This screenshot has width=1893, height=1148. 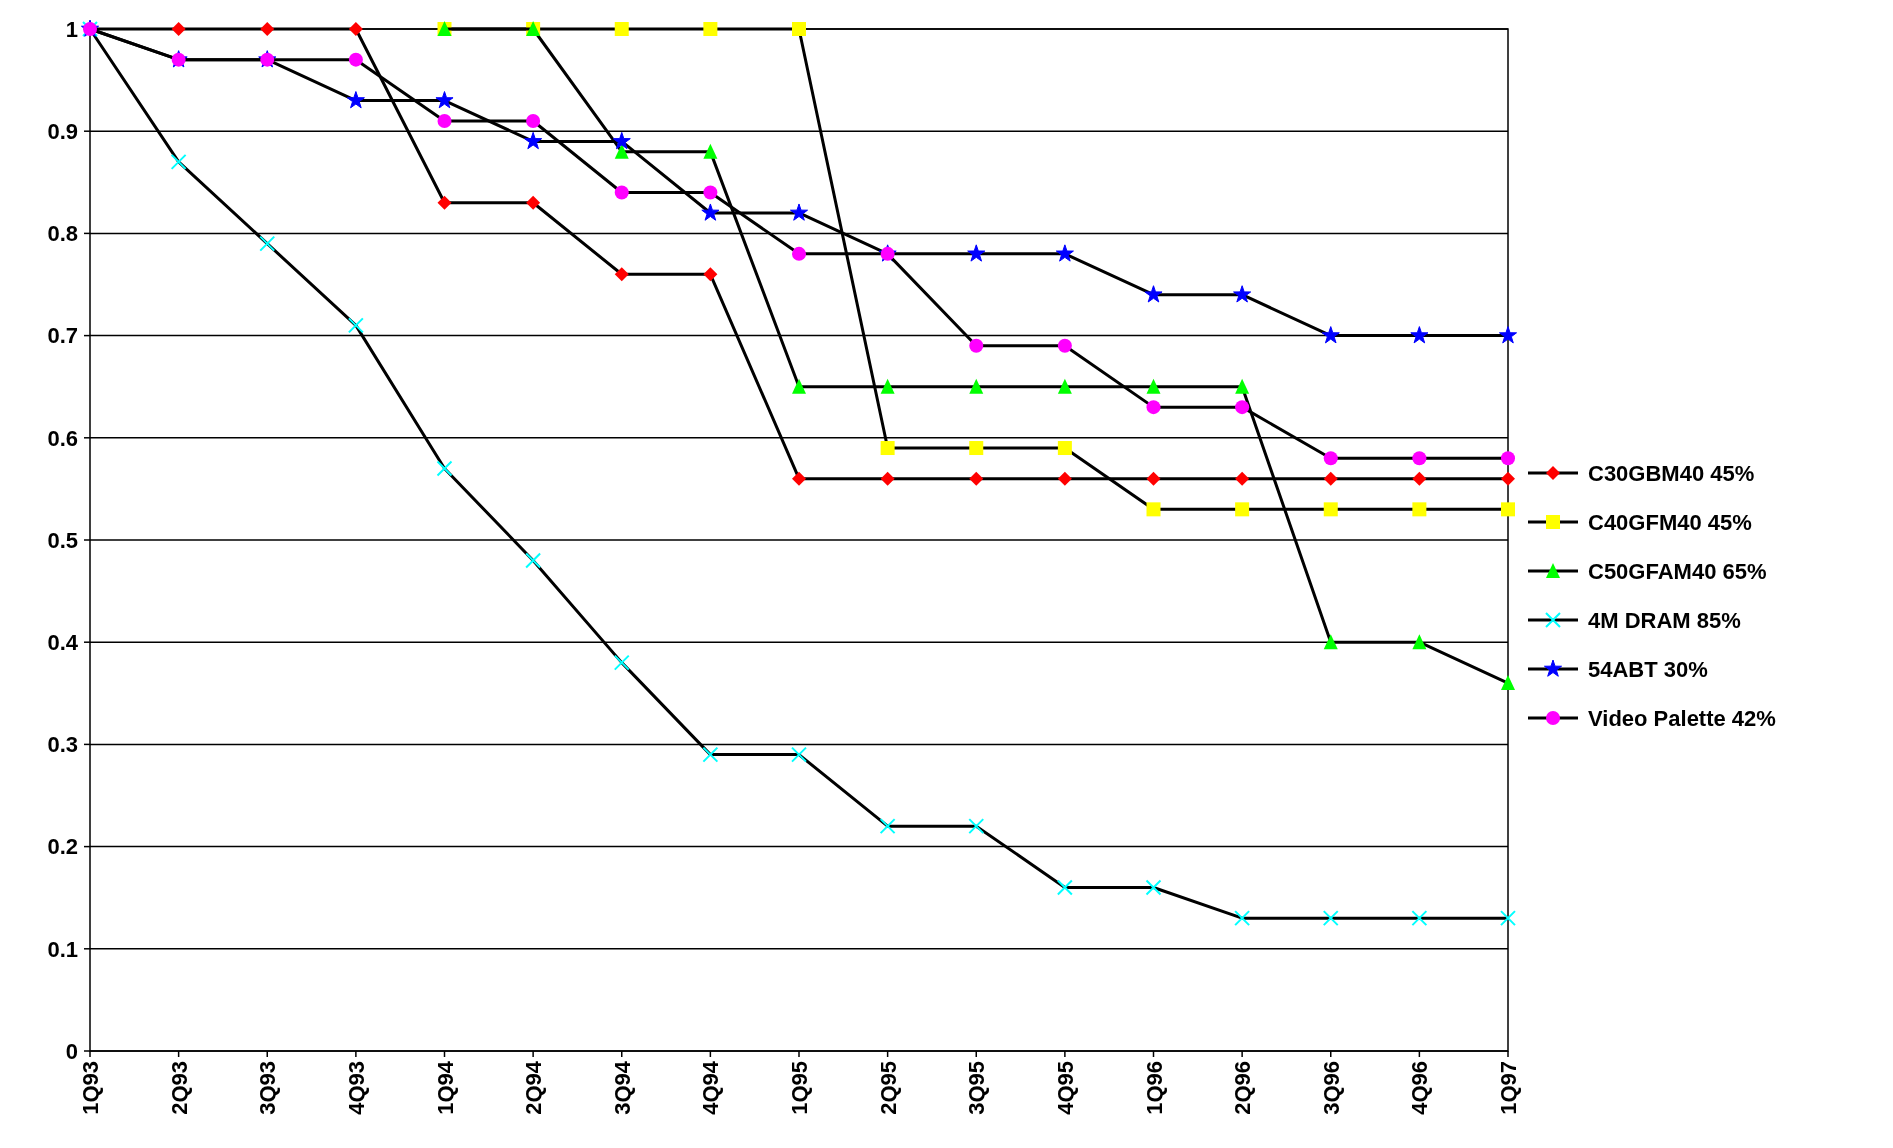 I want to click on x-tick-label: 4Q95, so click(x=1065, y=1088).